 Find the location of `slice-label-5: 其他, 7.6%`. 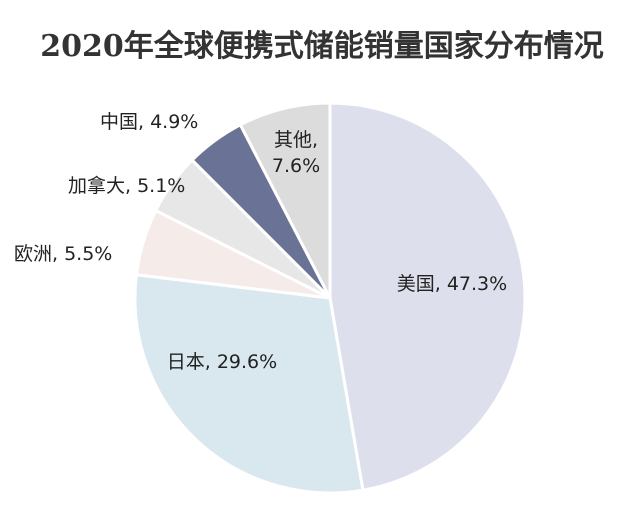

slice-label-5: 其他, 7.6% is located at coordinates (296, 153).